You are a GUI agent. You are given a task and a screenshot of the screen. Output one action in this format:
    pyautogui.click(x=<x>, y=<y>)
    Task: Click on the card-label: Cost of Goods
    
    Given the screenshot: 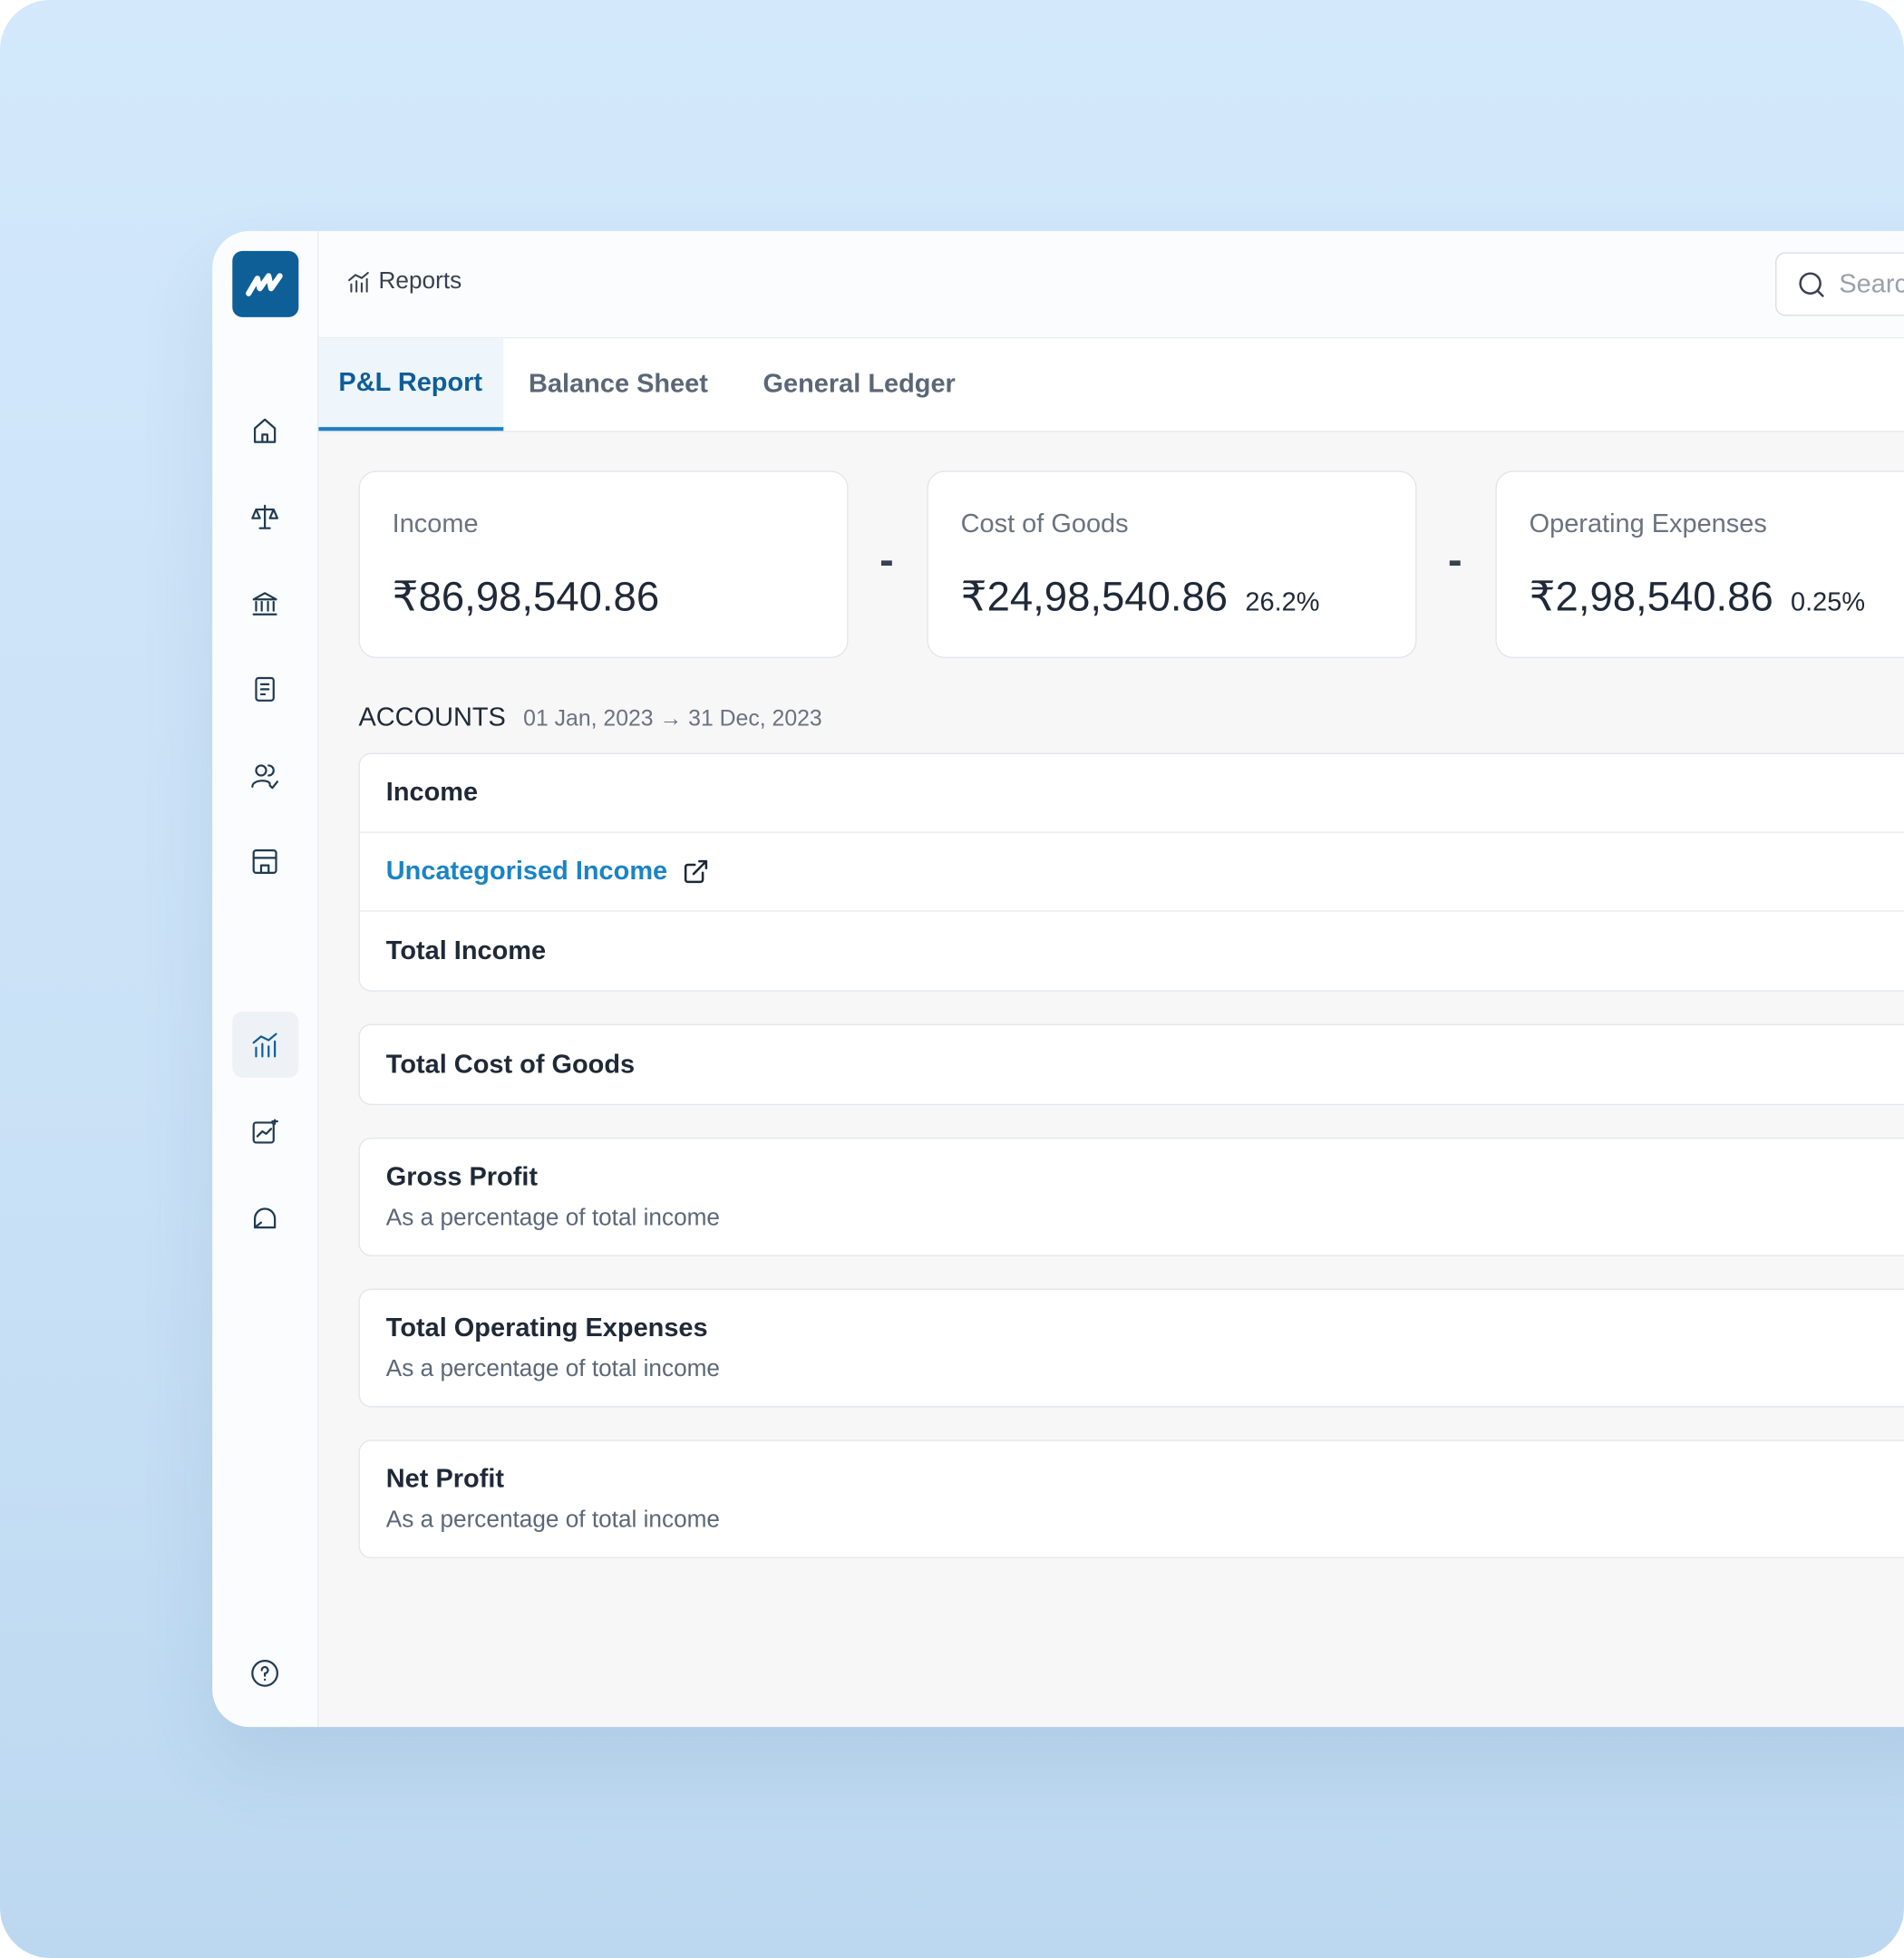 What is the action you would take?
    pyautogui.click(x=1044, y=524)
    